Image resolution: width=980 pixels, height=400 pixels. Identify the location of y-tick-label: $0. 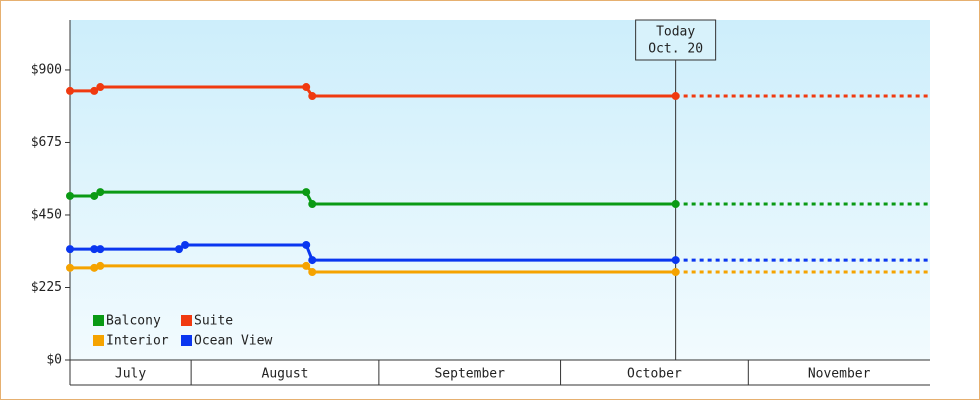
(54, 360).